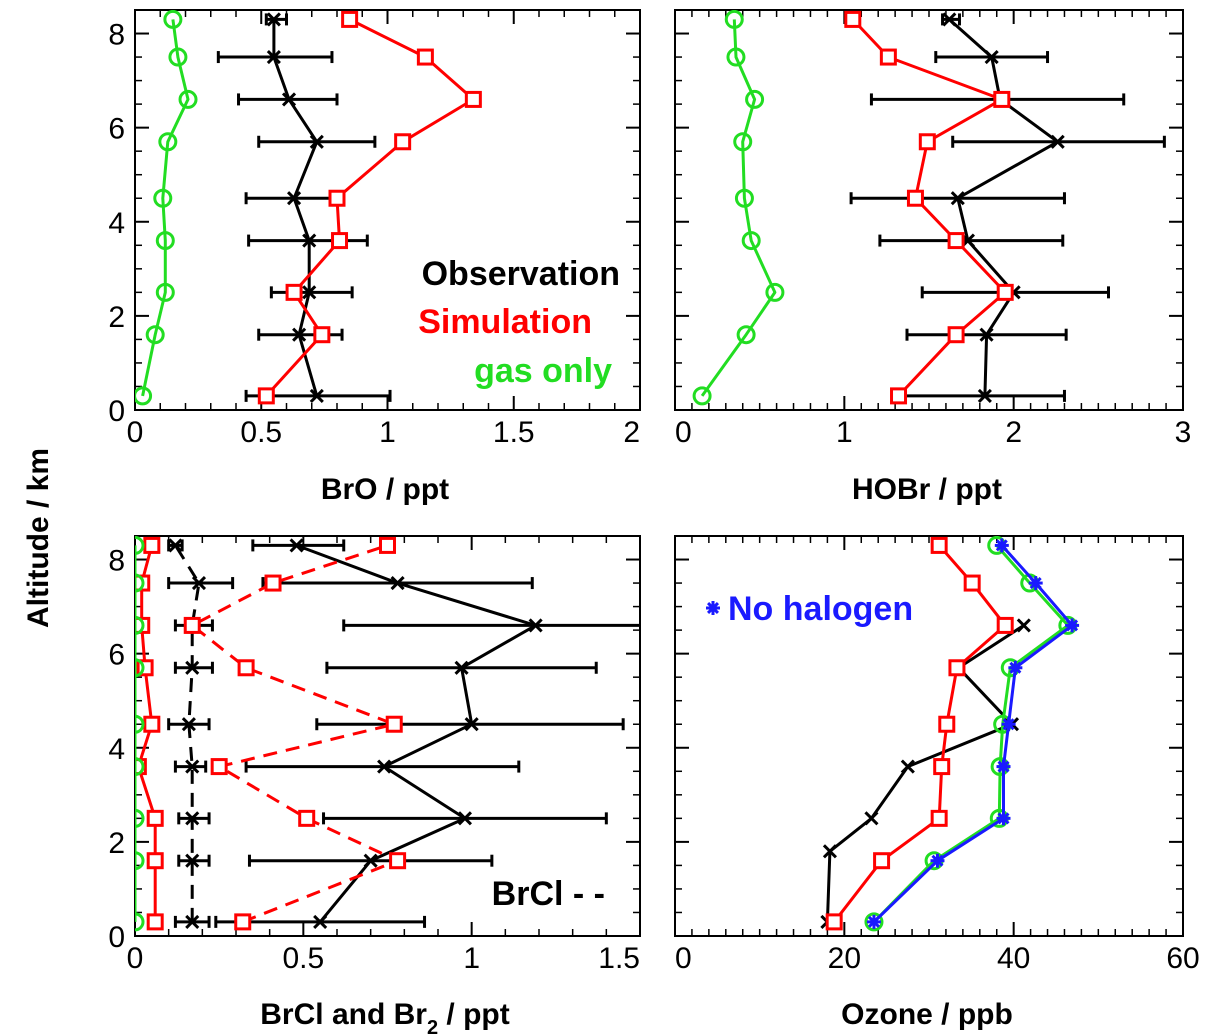 Image resolution: width=1211 pixels, height=1036 pixels. I want to click on y-axis-label: Altitude / km, so click(38, 538).